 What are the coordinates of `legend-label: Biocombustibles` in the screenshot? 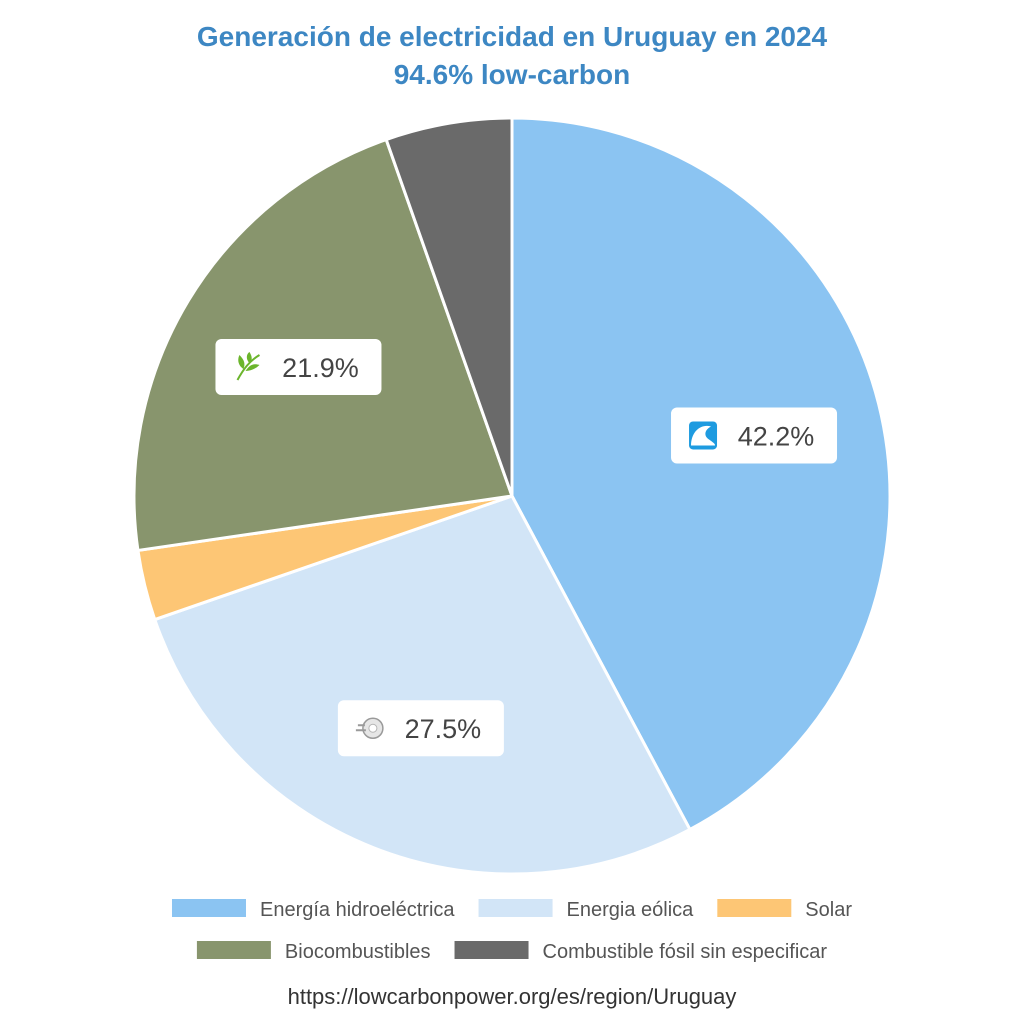 It's located at (358, 952).